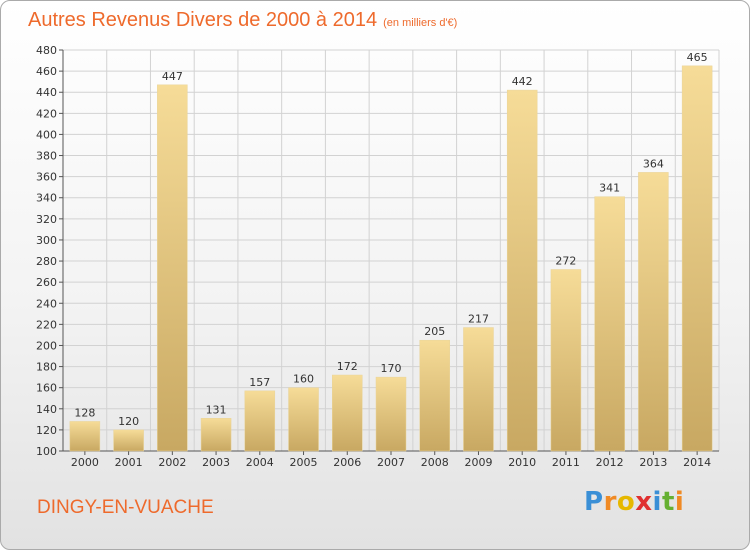 The height and width of the screenshot is (550, 750). What do you see at coordinates (626, 502) in the screenshot?
I see `logo-letter: o` at bounding box center [626, 502].